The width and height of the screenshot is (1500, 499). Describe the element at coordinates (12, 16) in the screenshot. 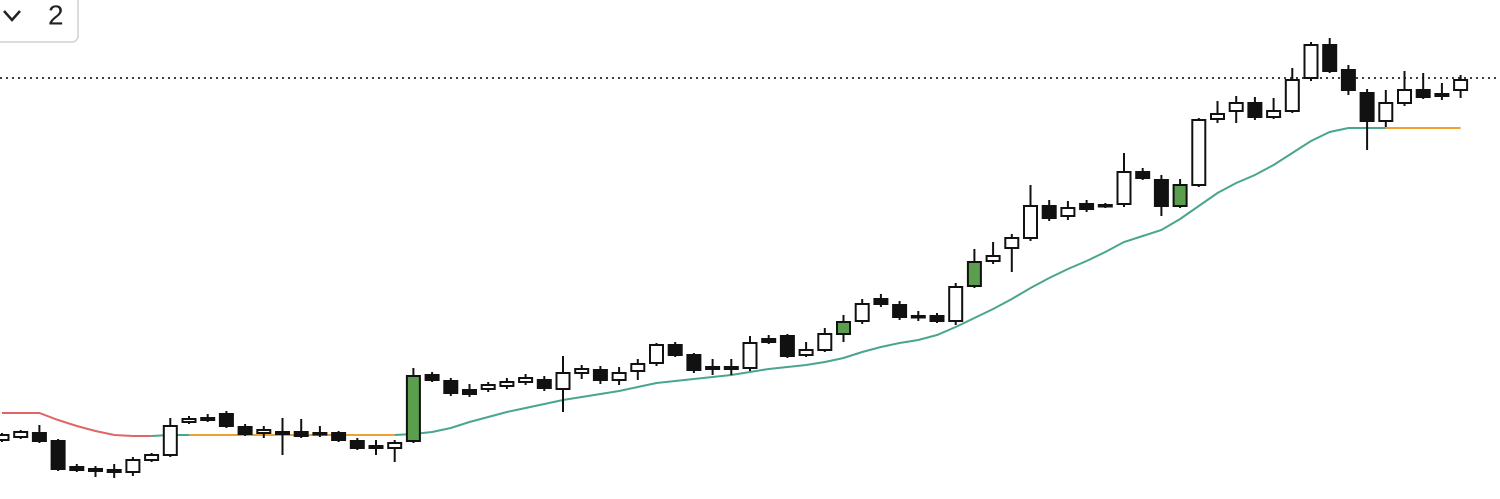

I see `chevron-icon` at that location.